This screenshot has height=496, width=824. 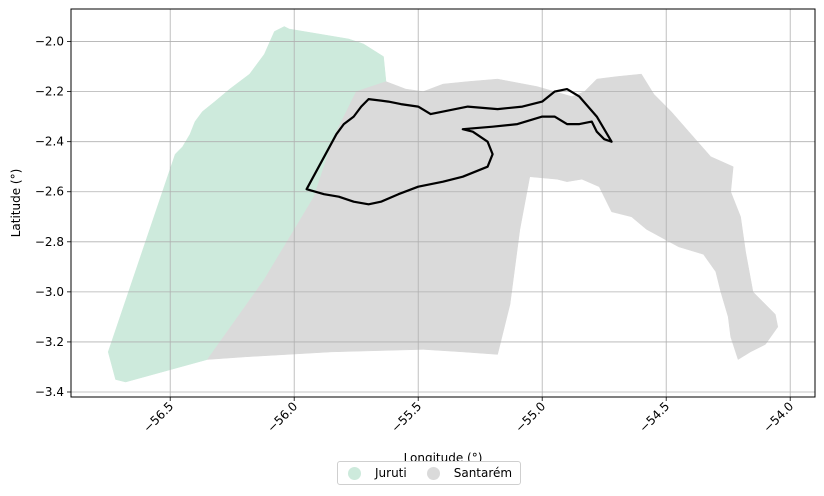 I want to click on y-tick-label: −2.0, so click(x=49, y=42).